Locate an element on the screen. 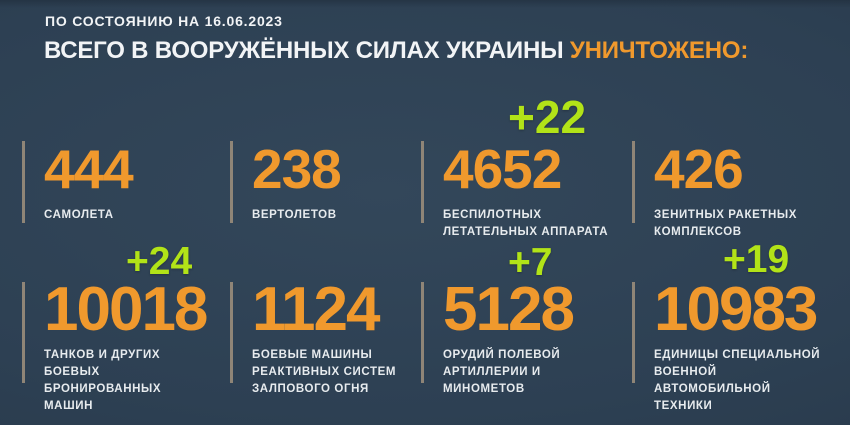  stat-label: САМОЛЕТА is located at coordinates (79, 215).